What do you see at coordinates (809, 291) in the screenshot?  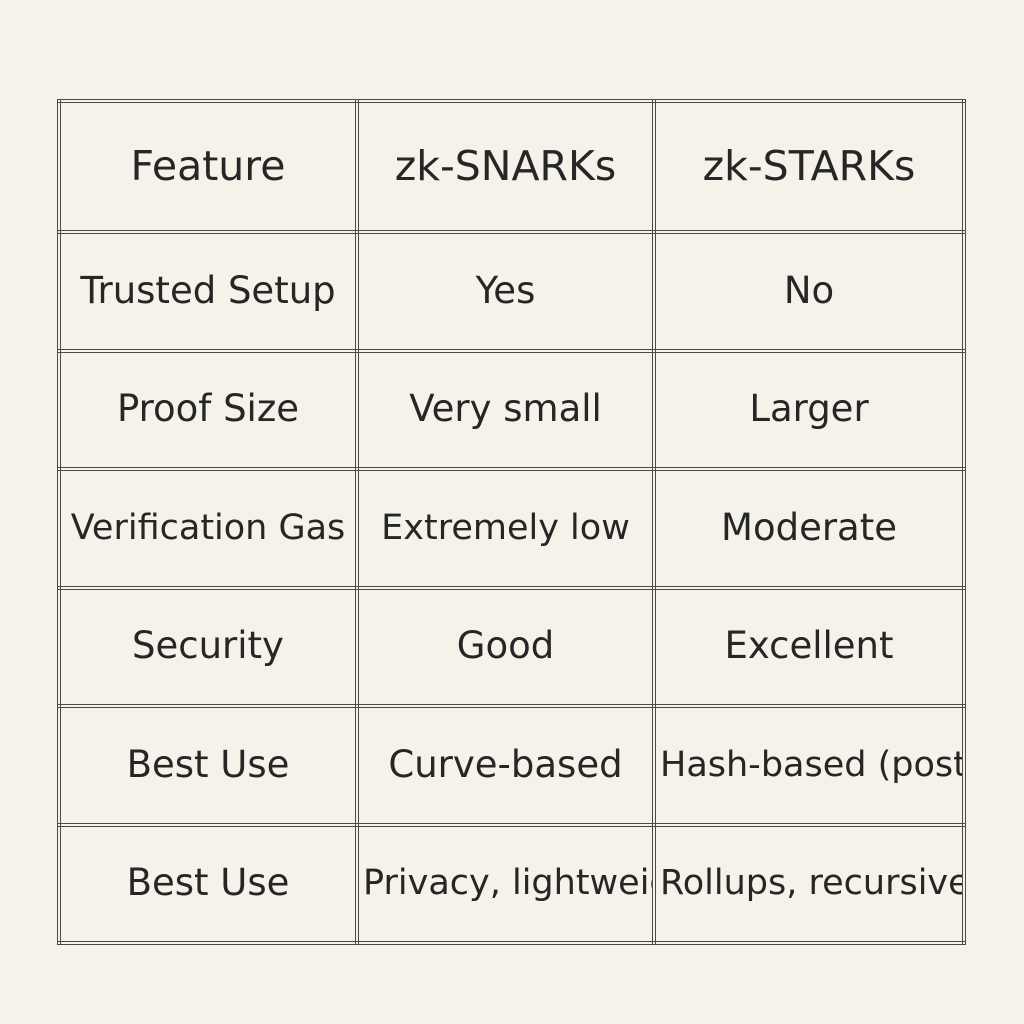 I see `starks-cell: No` at bounding box center [809, 291].